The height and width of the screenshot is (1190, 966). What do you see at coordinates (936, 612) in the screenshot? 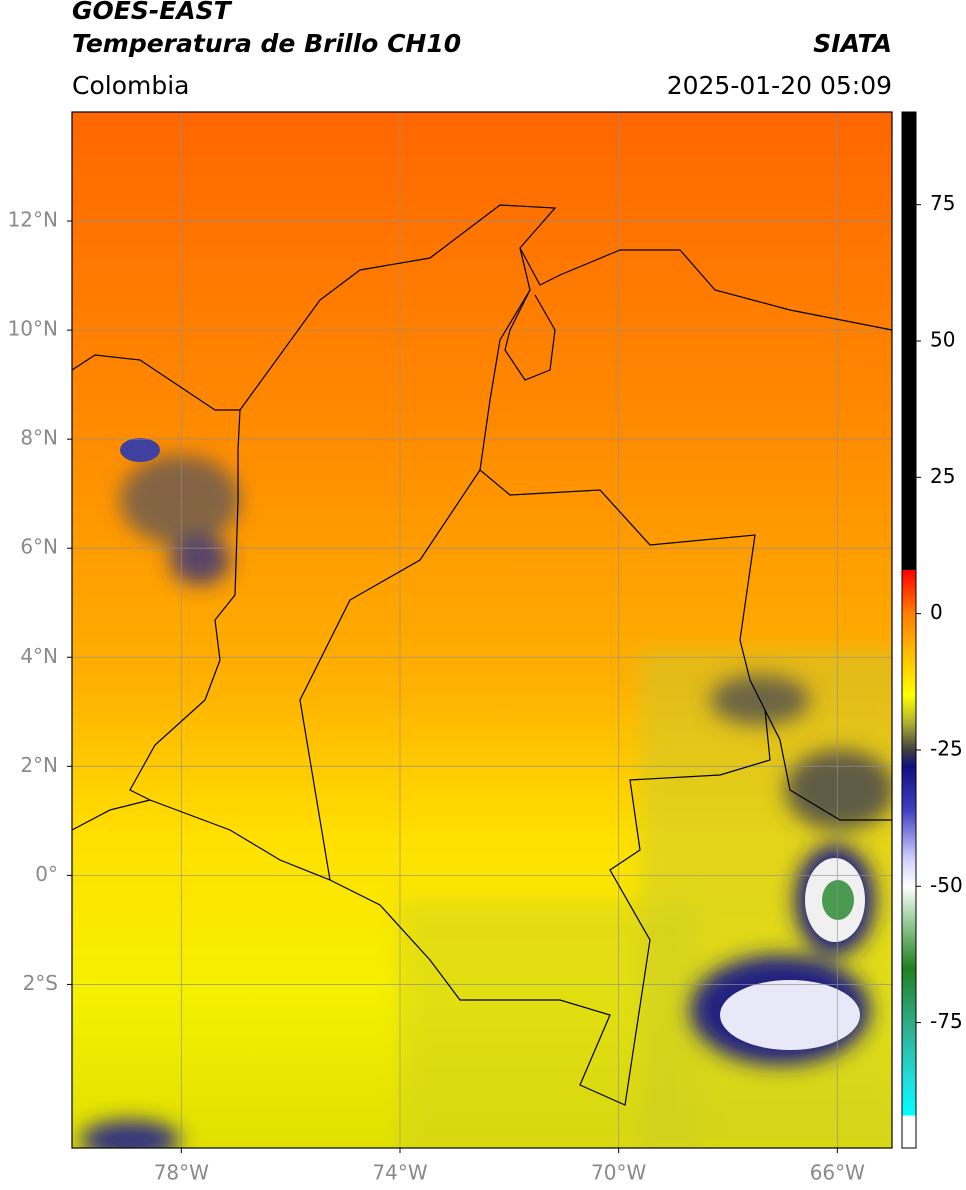
I see `colorbar-tick-label: 0` at bounding box center [936, 612].